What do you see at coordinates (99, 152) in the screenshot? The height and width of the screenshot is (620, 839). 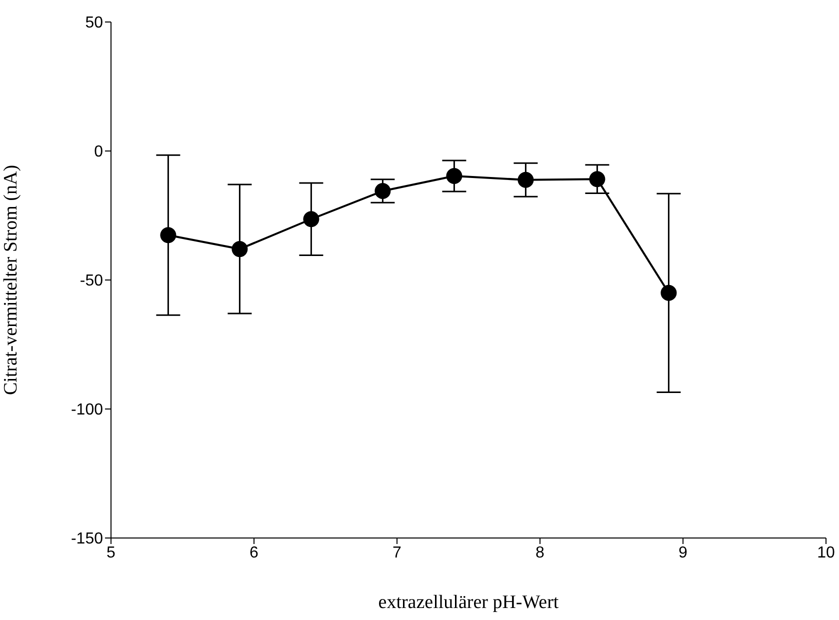 I see `y-tick-label: 0` at bounding box center [99, 152].